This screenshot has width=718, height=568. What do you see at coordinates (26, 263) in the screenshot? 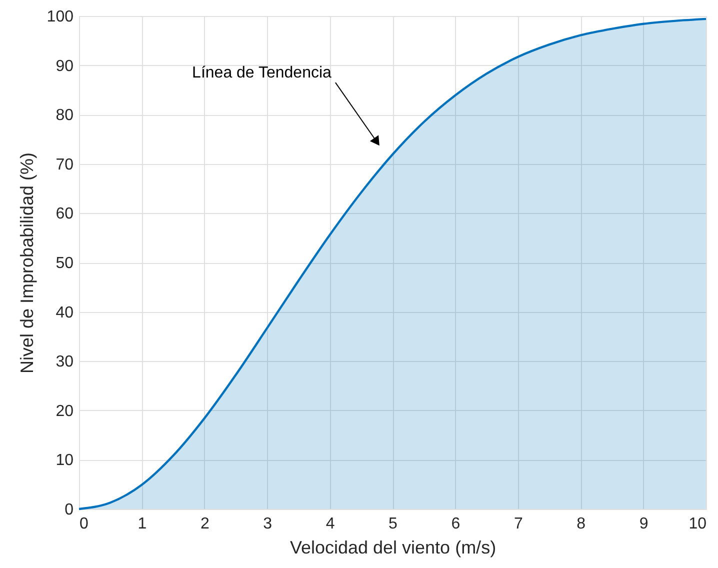
I see `y-axis-title: Nivel de Improbabilidad (%)` at bounding box center [26, 263].